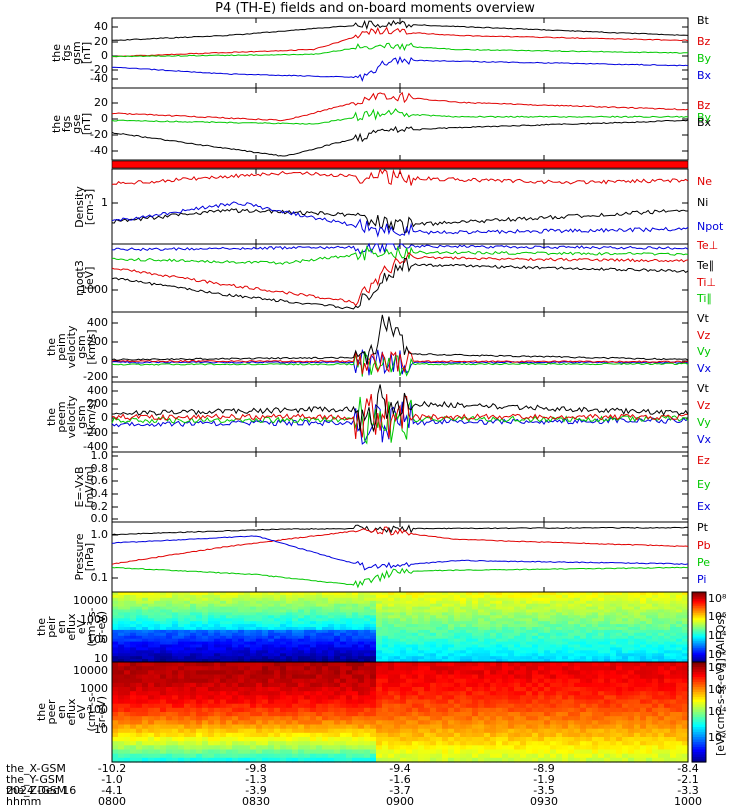  Describe the element at coordinates (703, 484) in the screenshot. I see `legend-Ey: Ey` at that location.